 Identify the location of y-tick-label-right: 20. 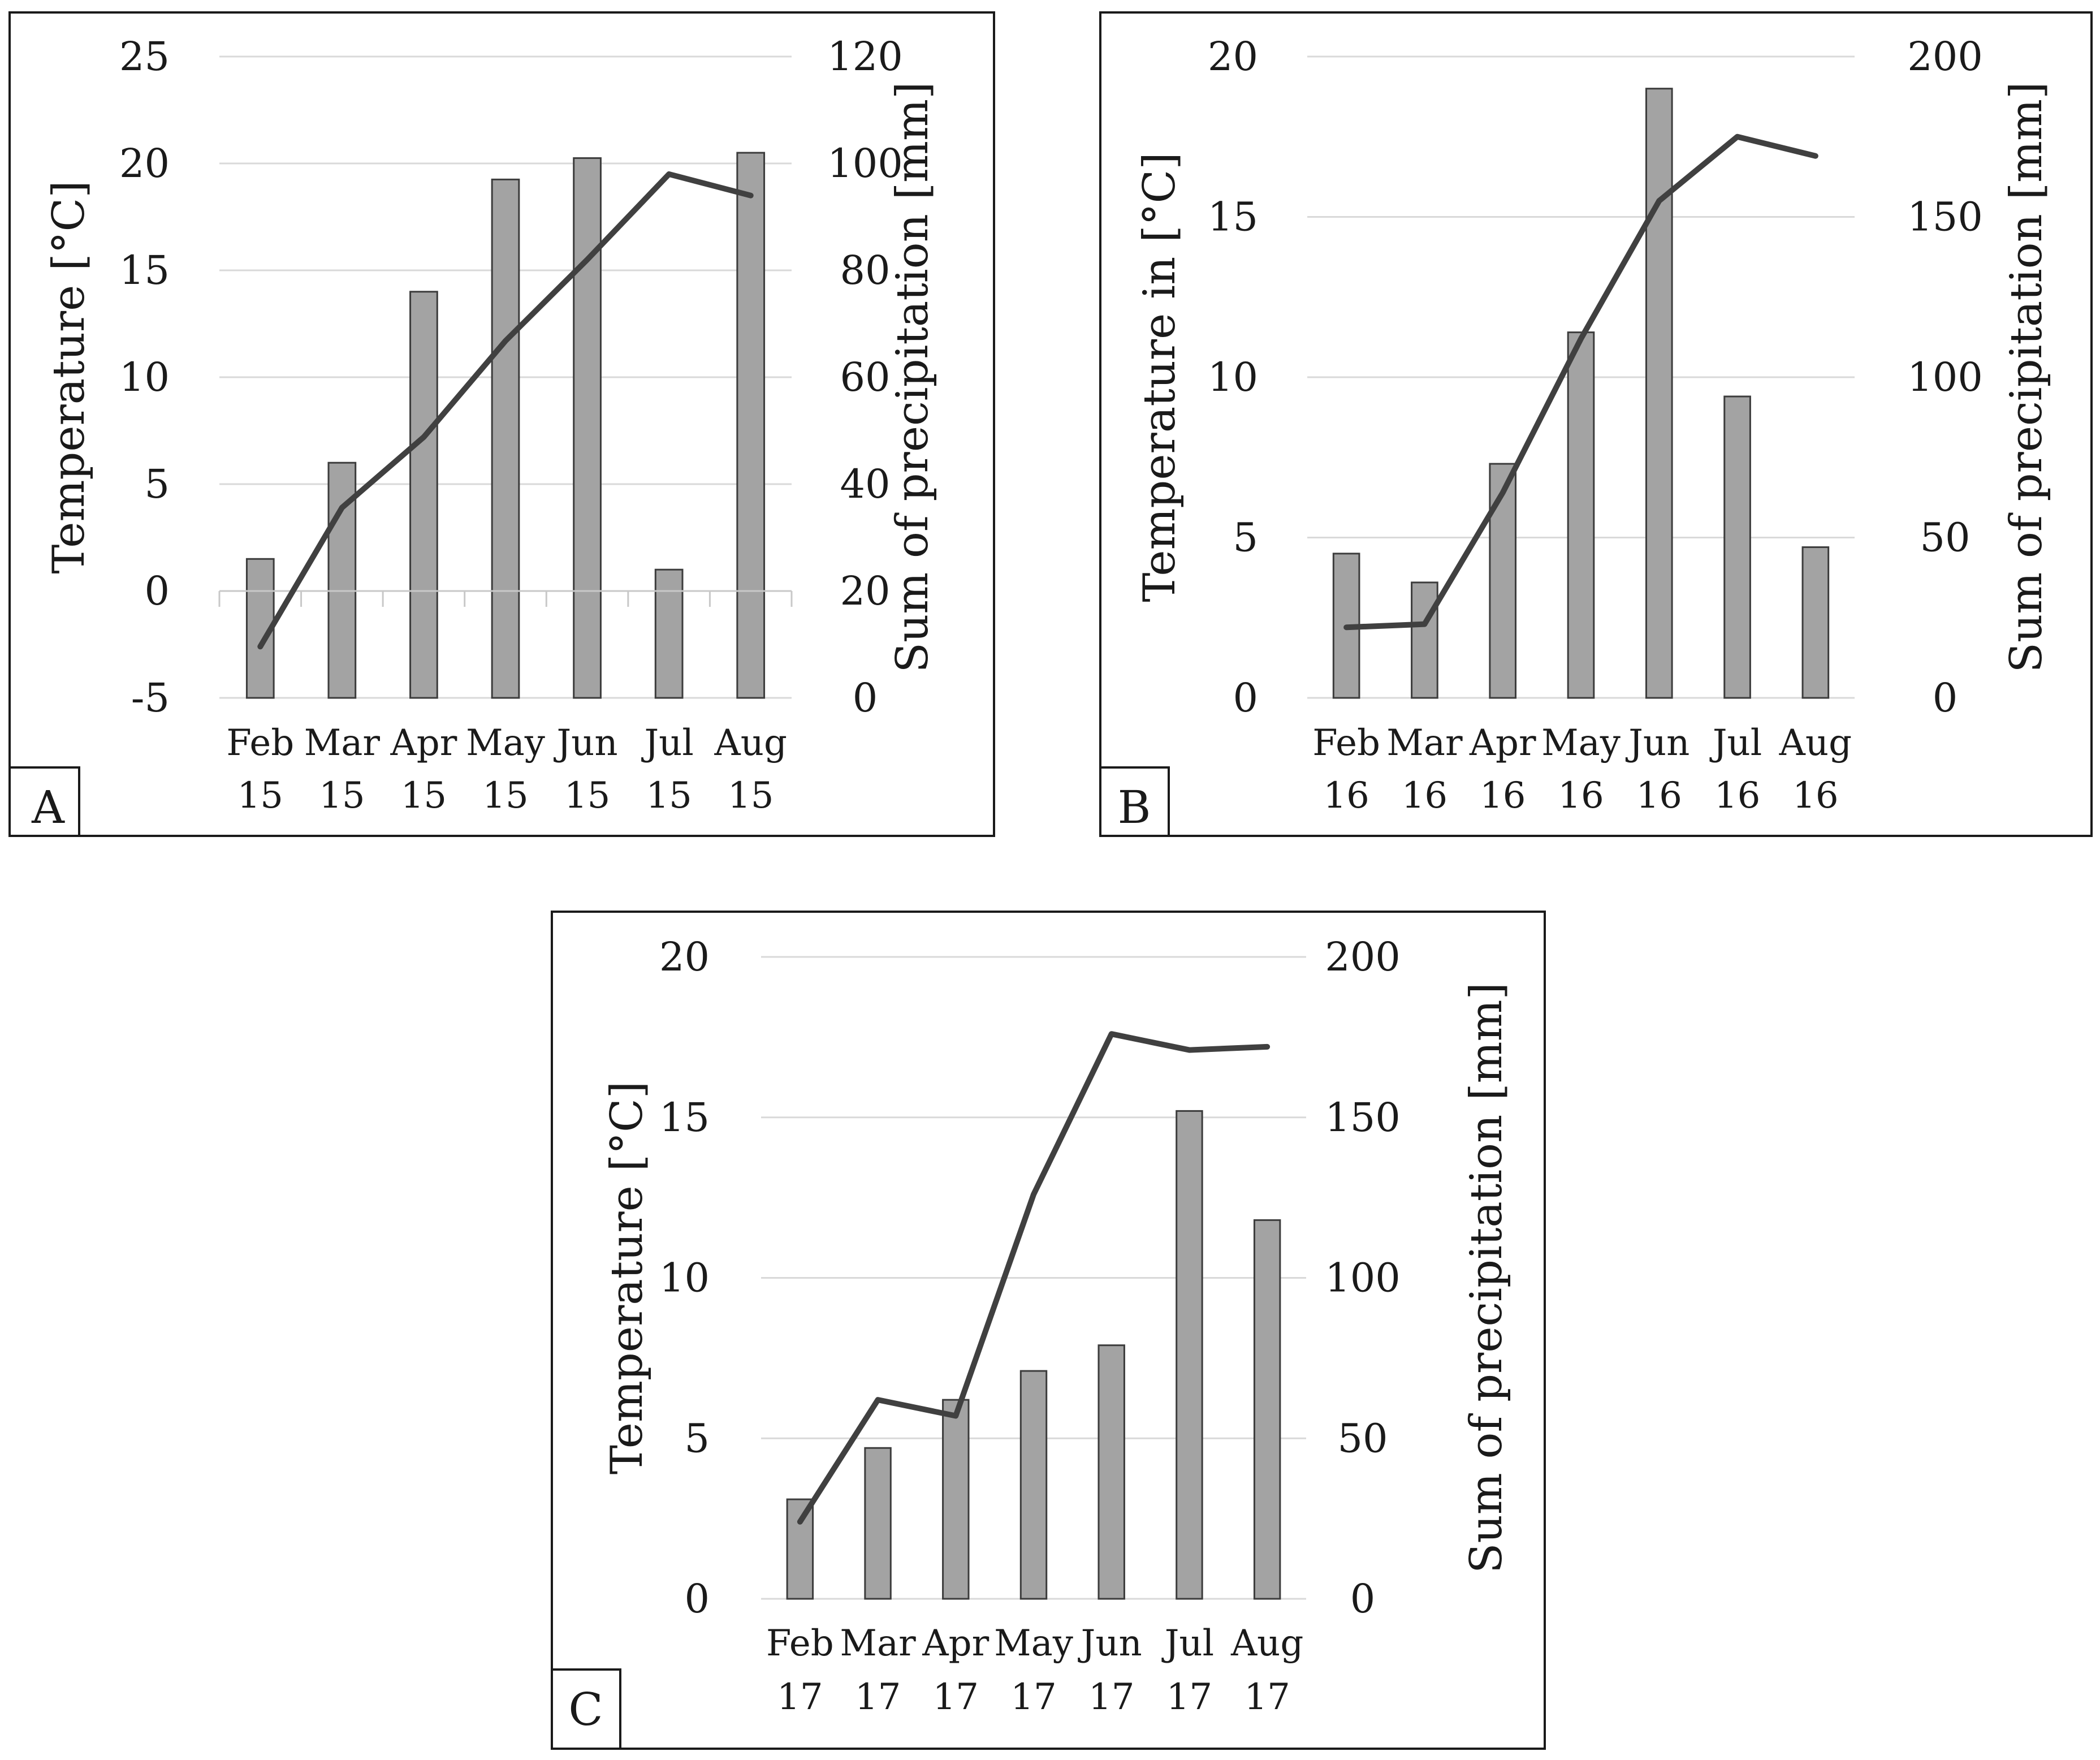
(865, 591).